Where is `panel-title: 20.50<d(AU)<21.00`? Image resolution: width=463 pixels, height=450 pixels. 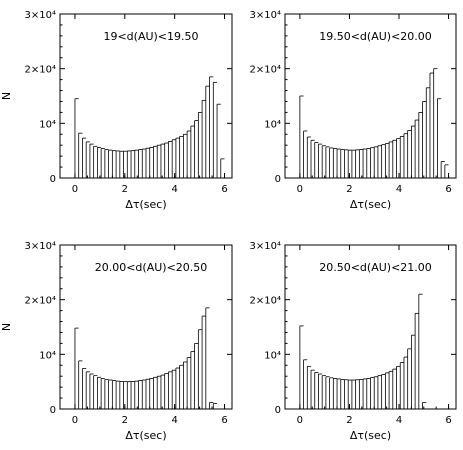
panel-title: 20.50<d(AU)<21.00 is located at coordinates (375, 267).